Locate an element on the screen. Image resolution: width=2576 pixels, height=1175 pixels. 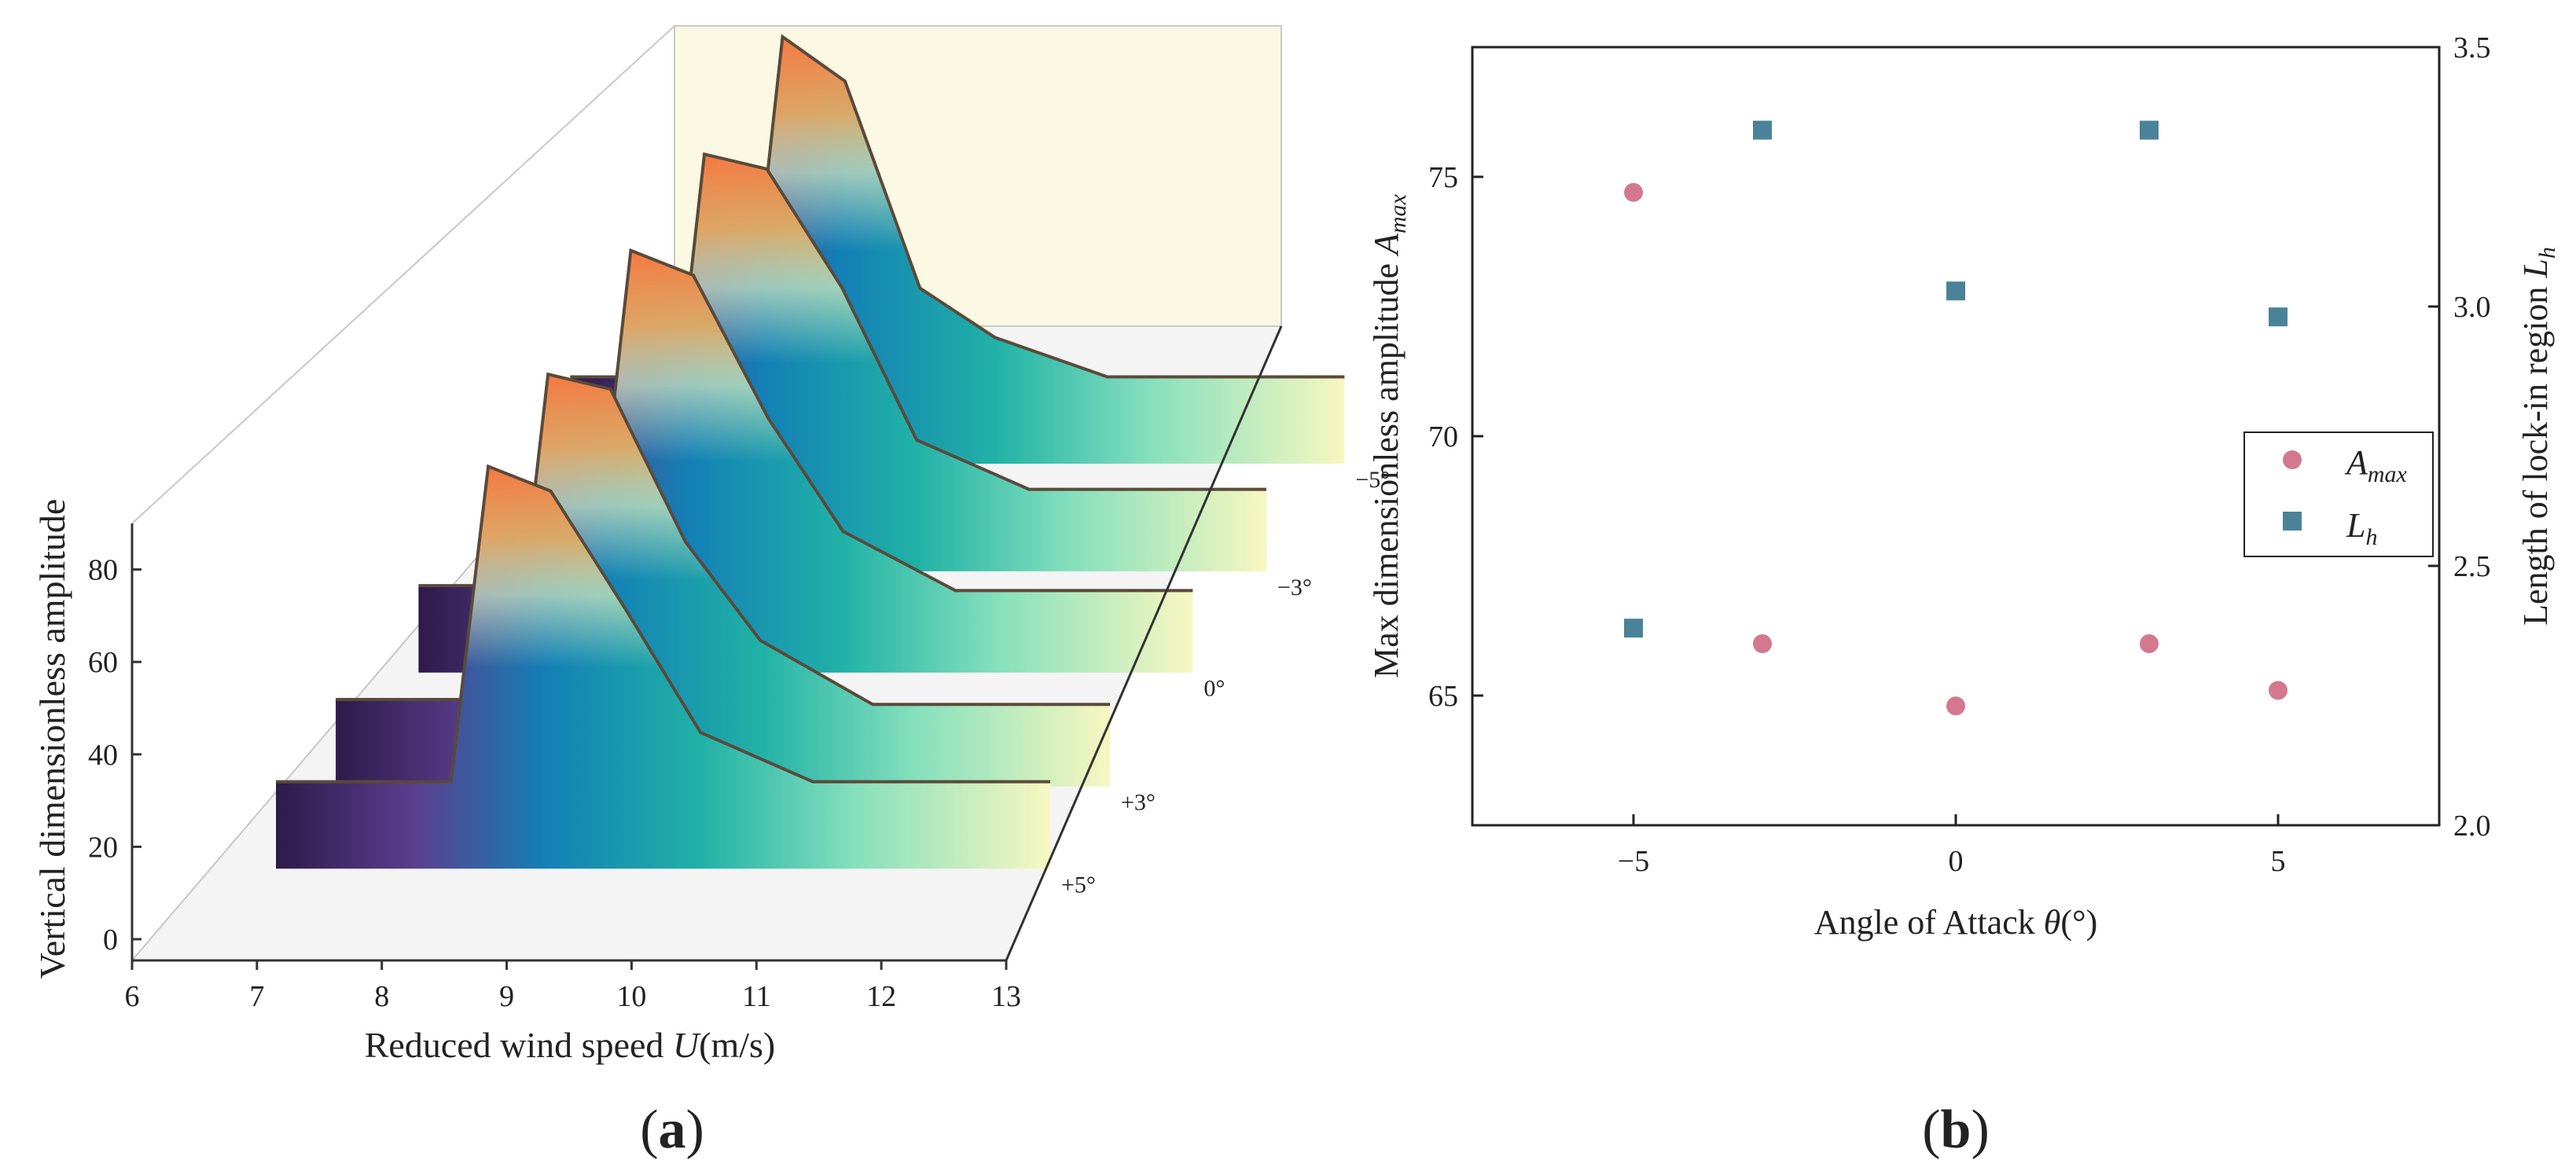
x-tick-label: 10 is located at coordinates (631, 997).